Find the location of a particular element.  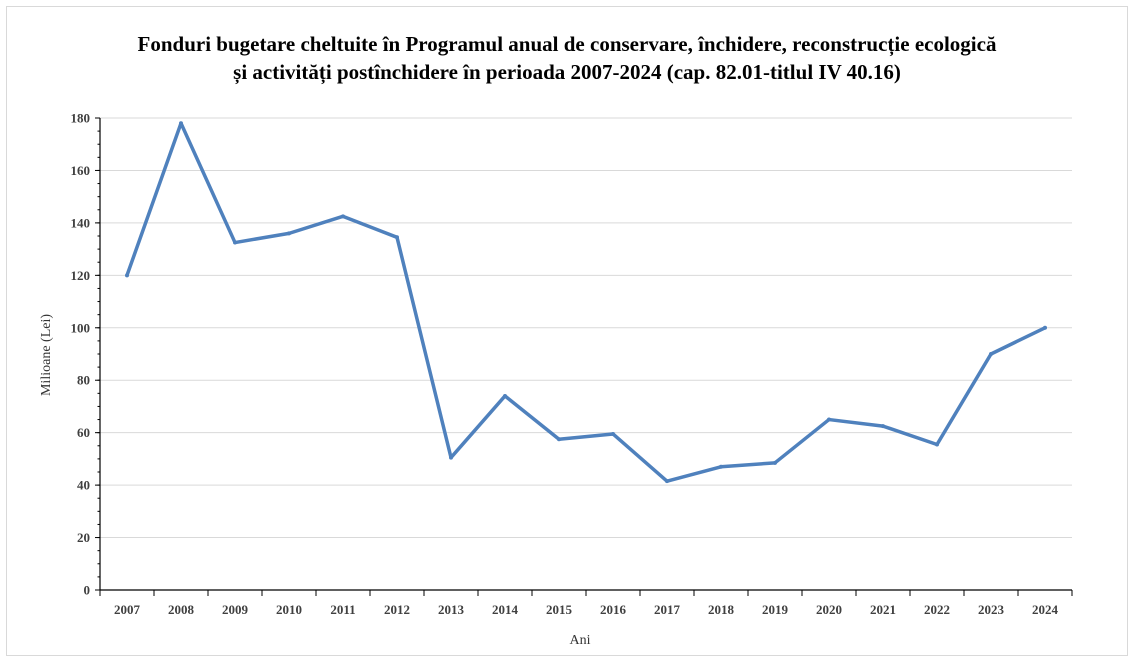

x-tick-label: 2023 is located at coordinates (991, 609).